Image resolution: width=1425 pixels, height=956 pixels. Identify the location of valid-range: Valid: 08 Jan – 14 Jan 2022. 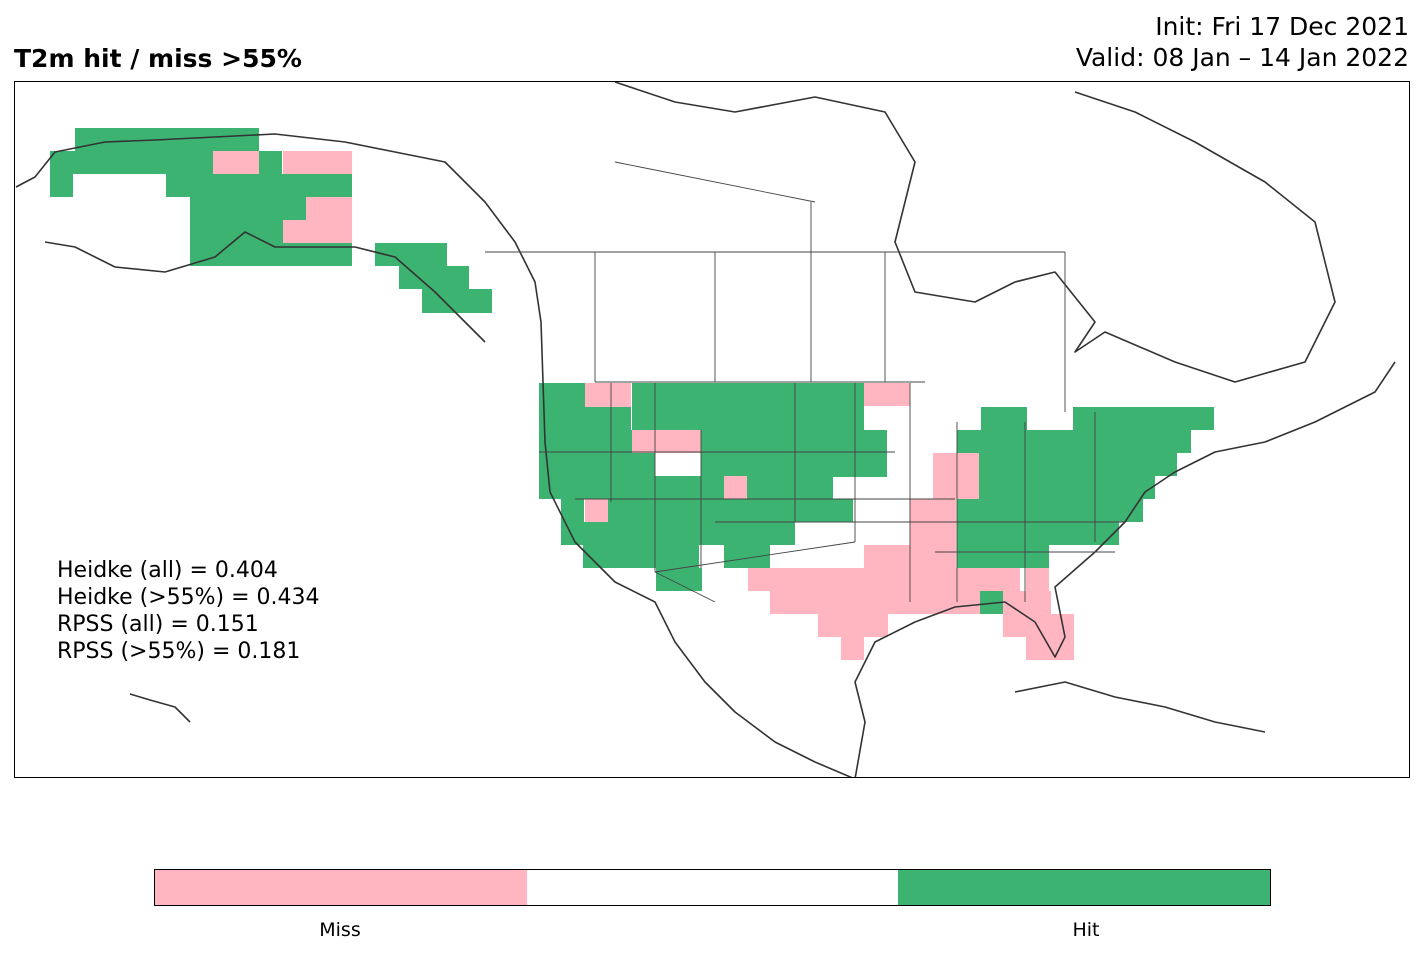
(1242, 57).